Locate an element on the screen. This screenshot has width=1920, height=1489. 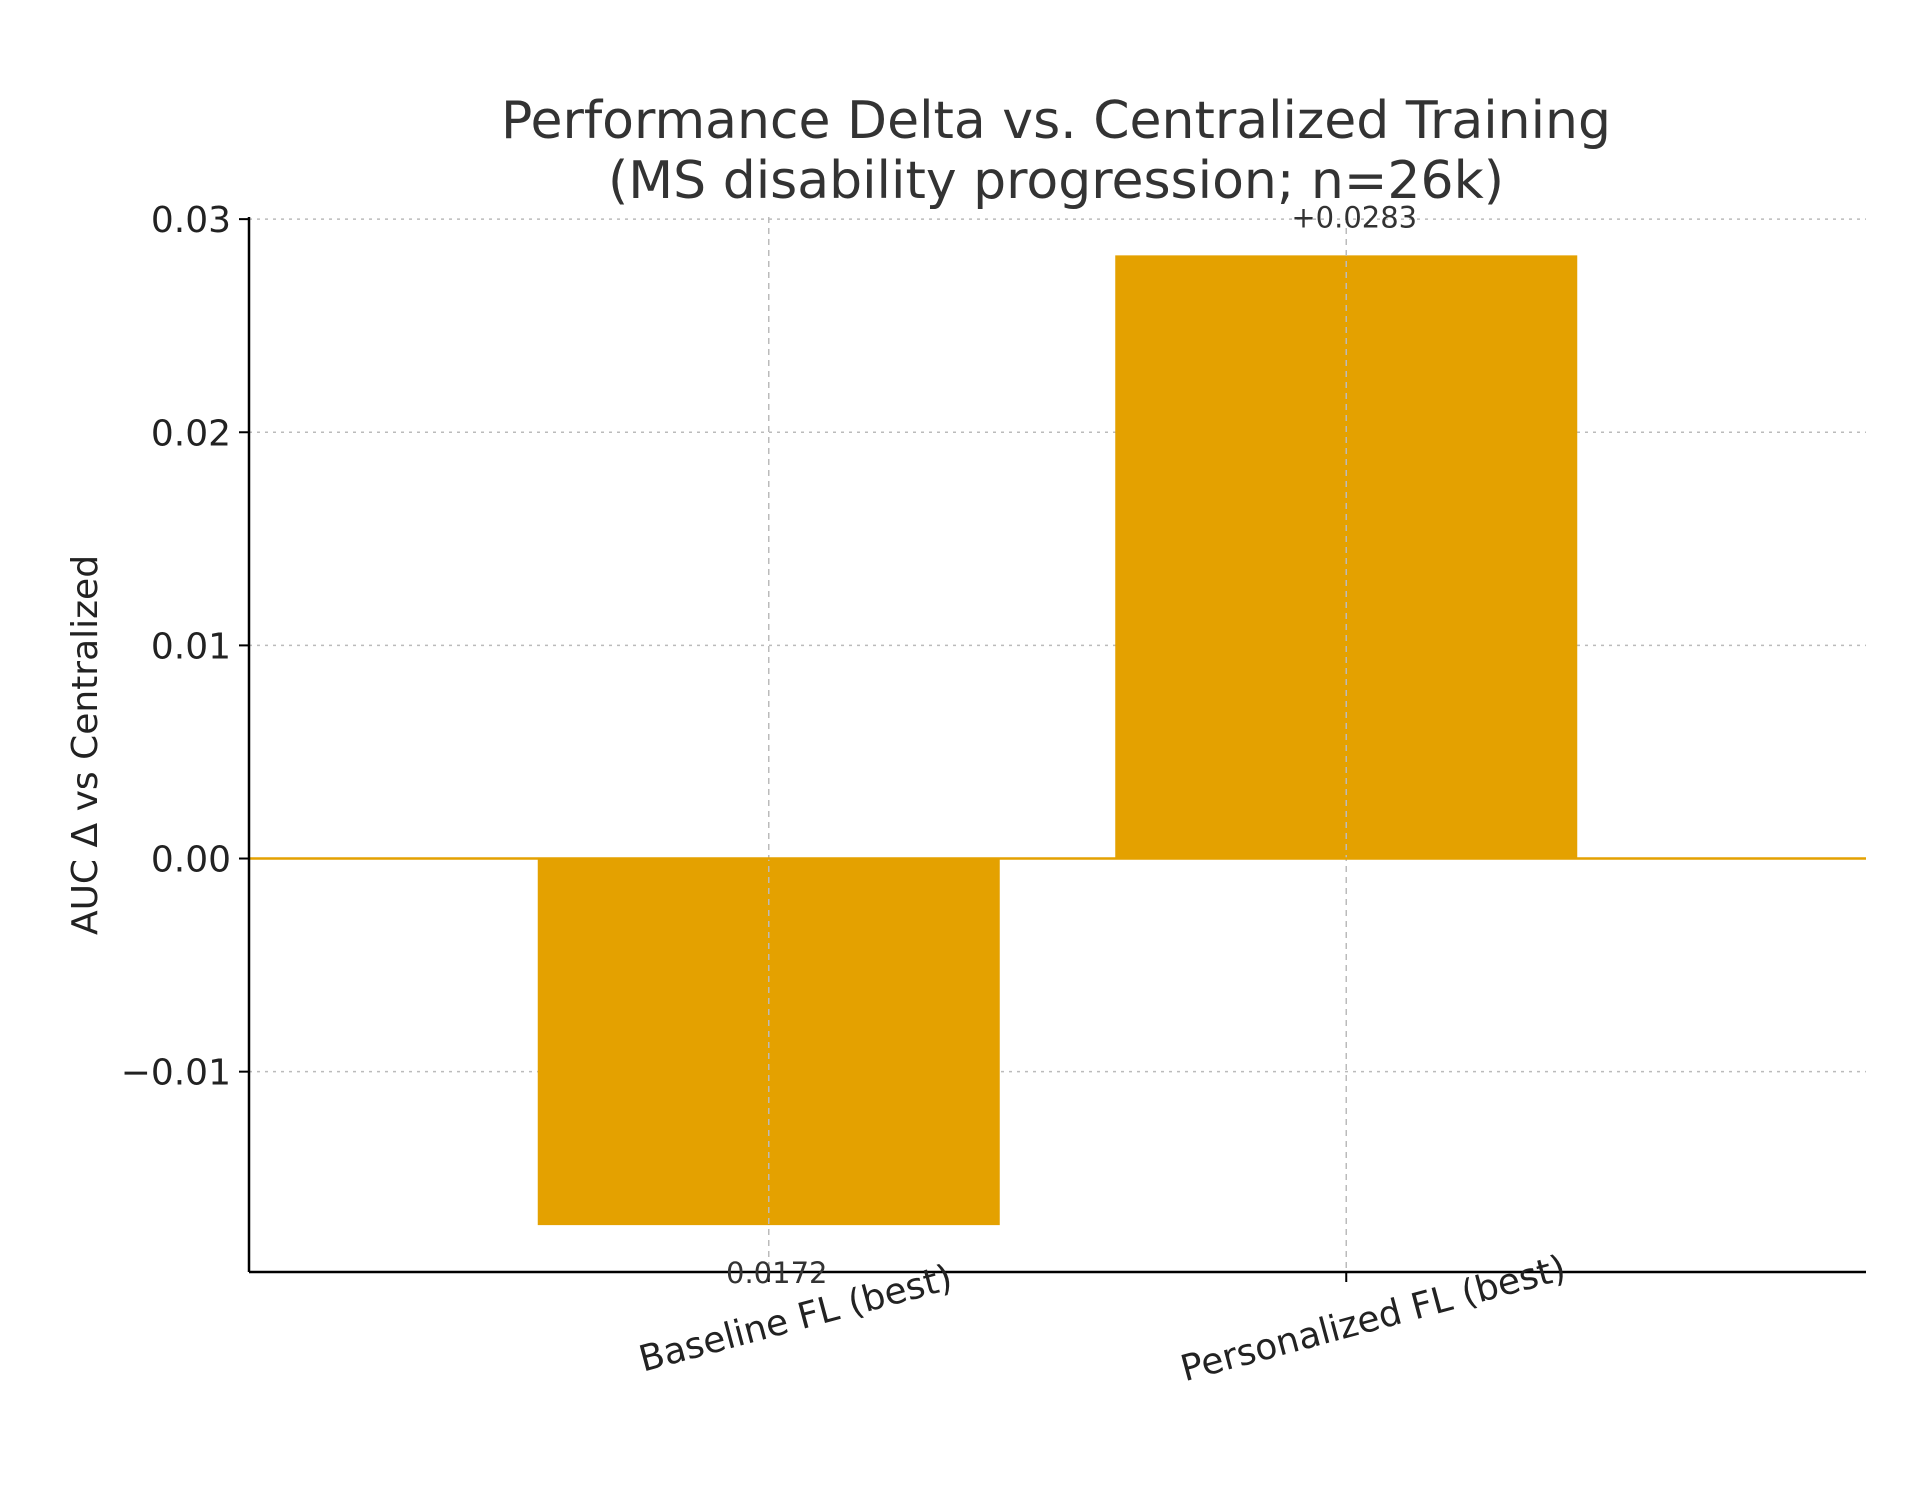
y-axis-ticks: −0.01 0.00 0.01 0.02 0.03 is located at coordinates (185, 647).